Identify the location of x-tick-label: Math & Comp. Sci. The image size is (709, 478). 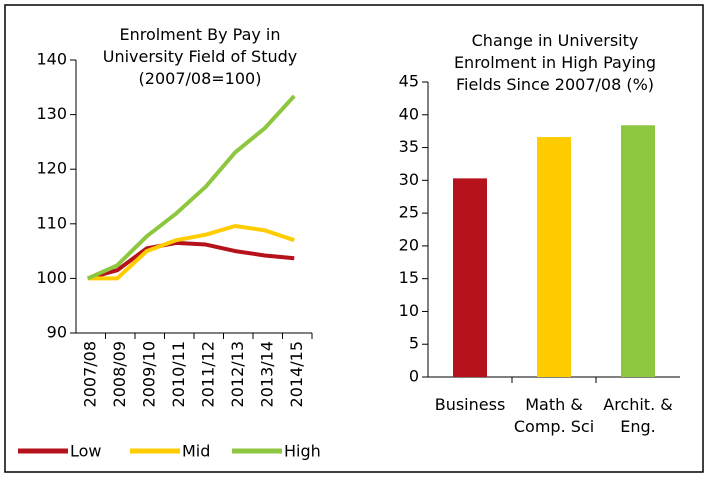
(554, 415).